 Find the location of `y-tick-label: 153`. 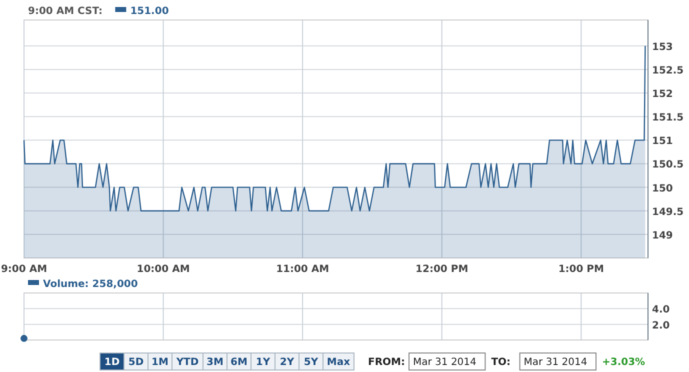

y-tick-label: 153 is located at coordinates (662, 47).